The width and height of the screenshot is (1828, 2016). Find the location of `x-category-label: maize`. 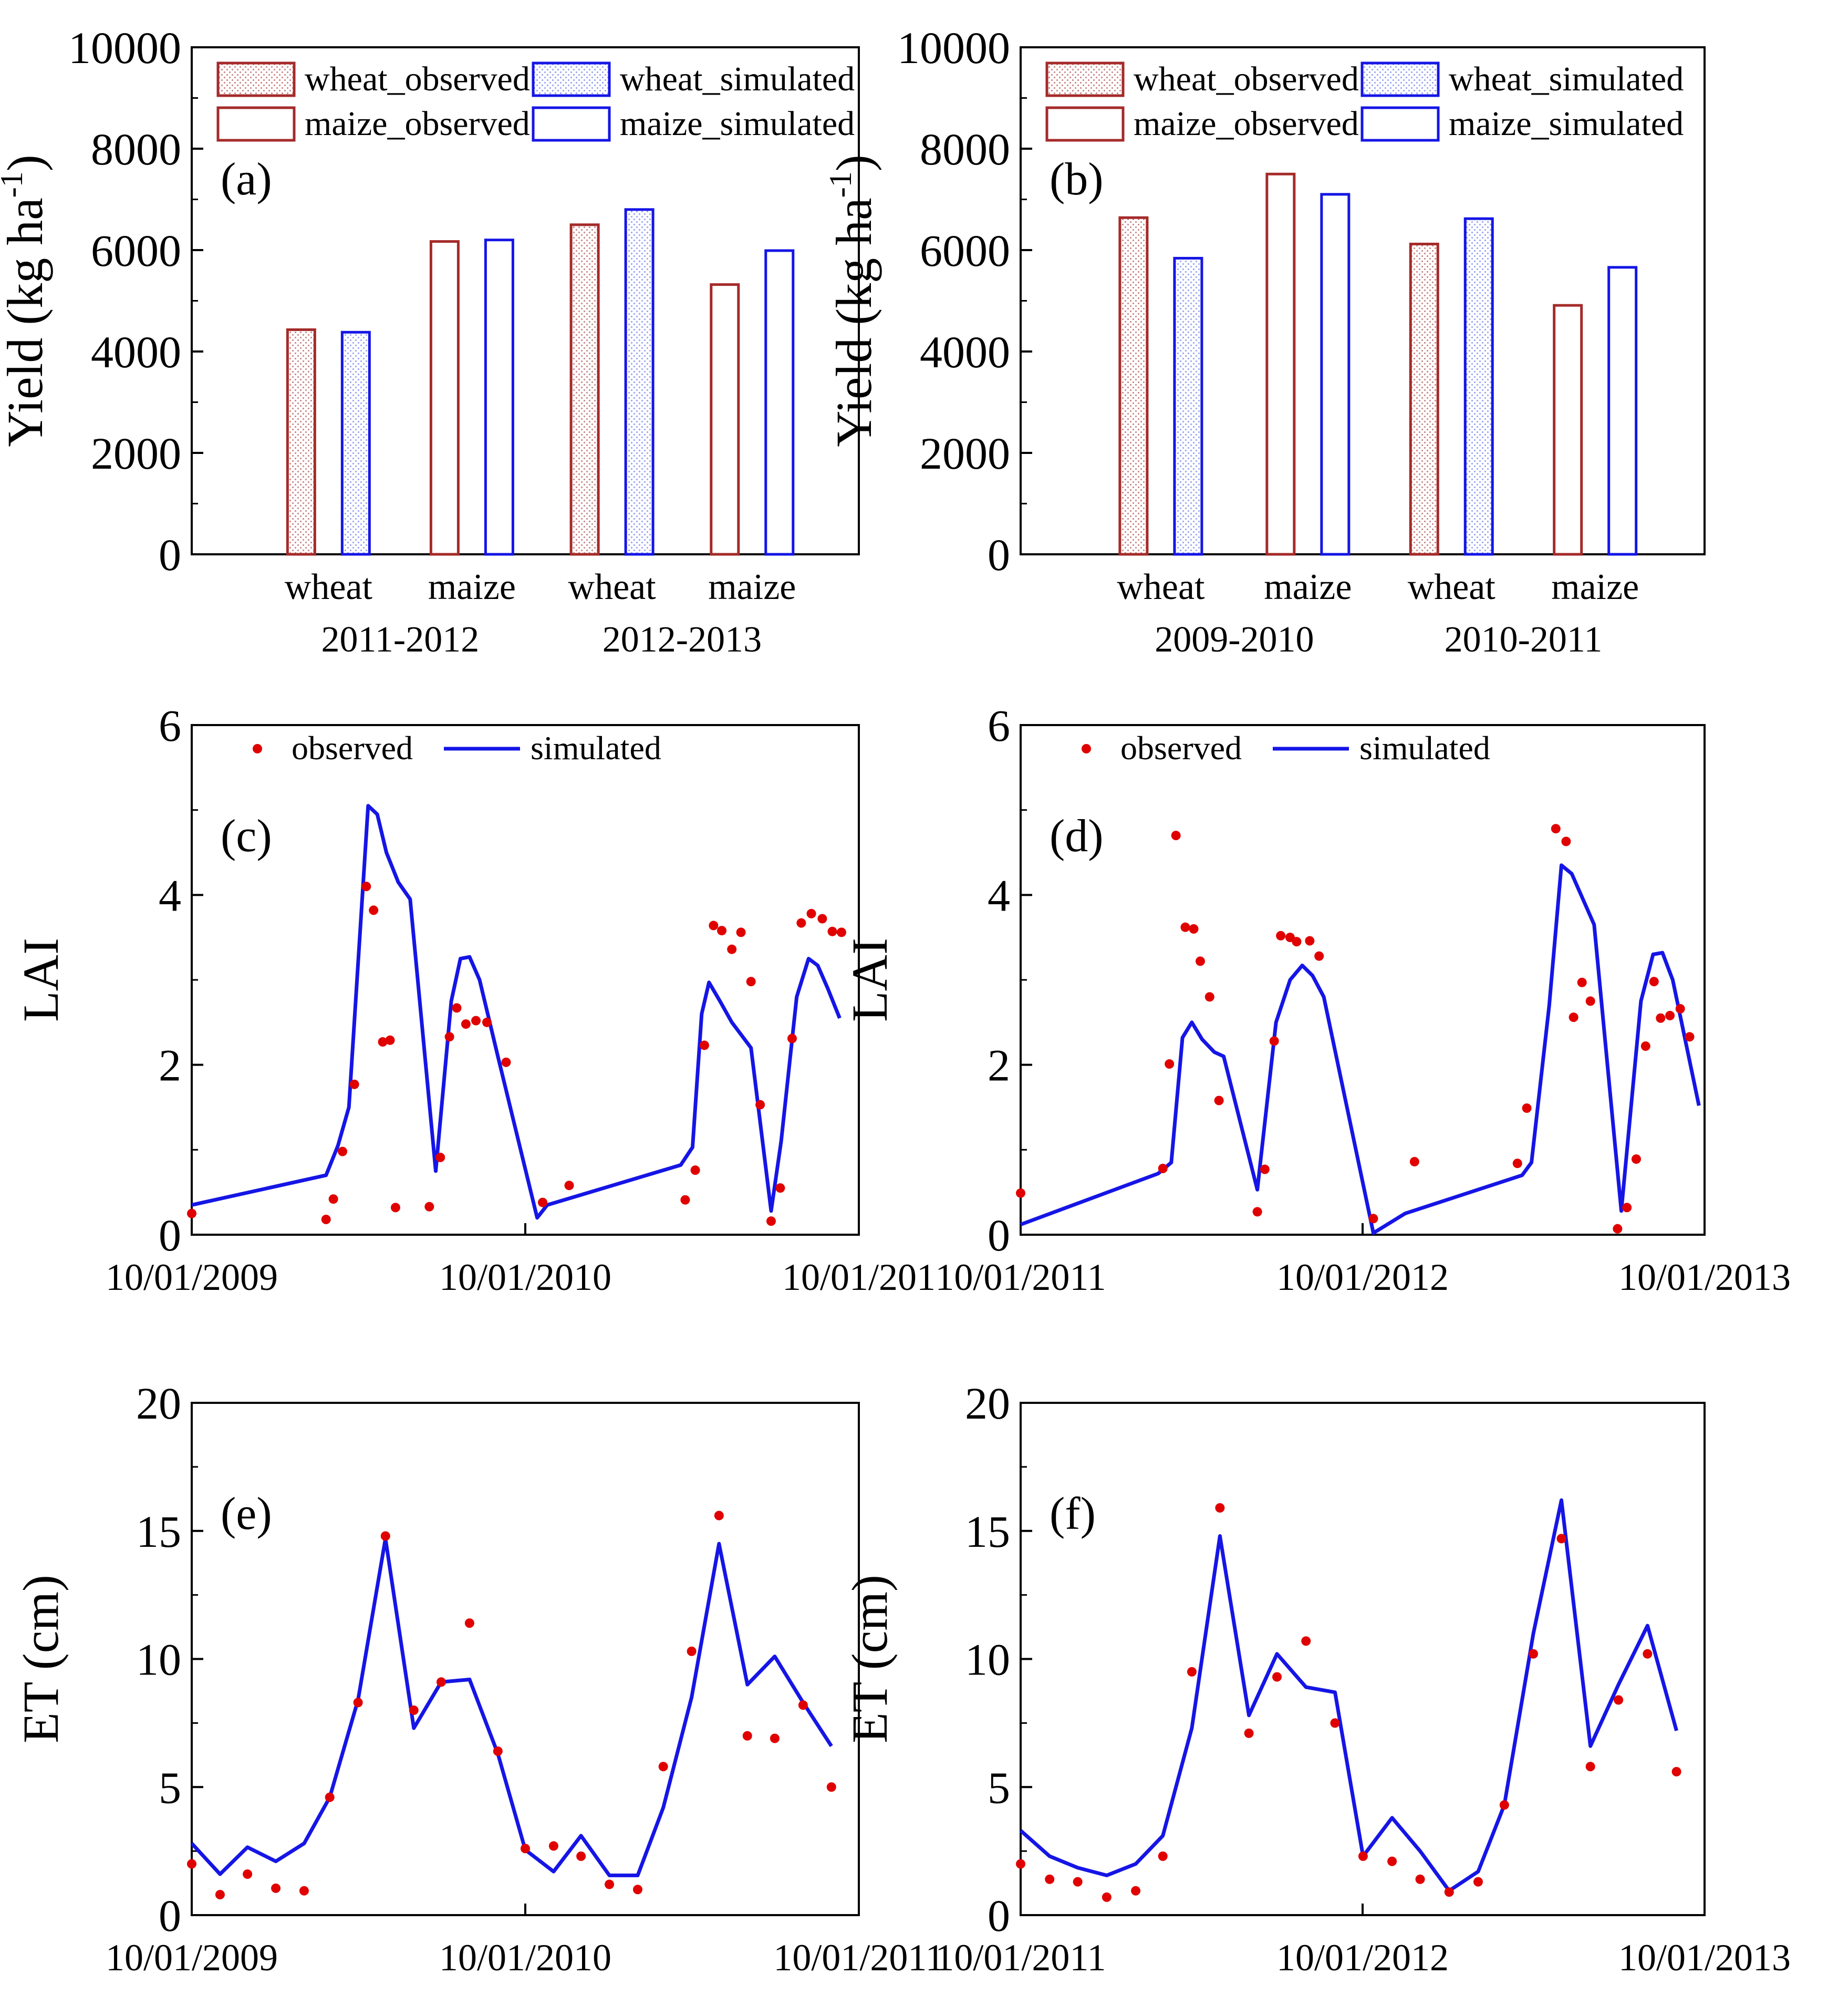

x-category-label: maize is located at coordinates (472, 587).